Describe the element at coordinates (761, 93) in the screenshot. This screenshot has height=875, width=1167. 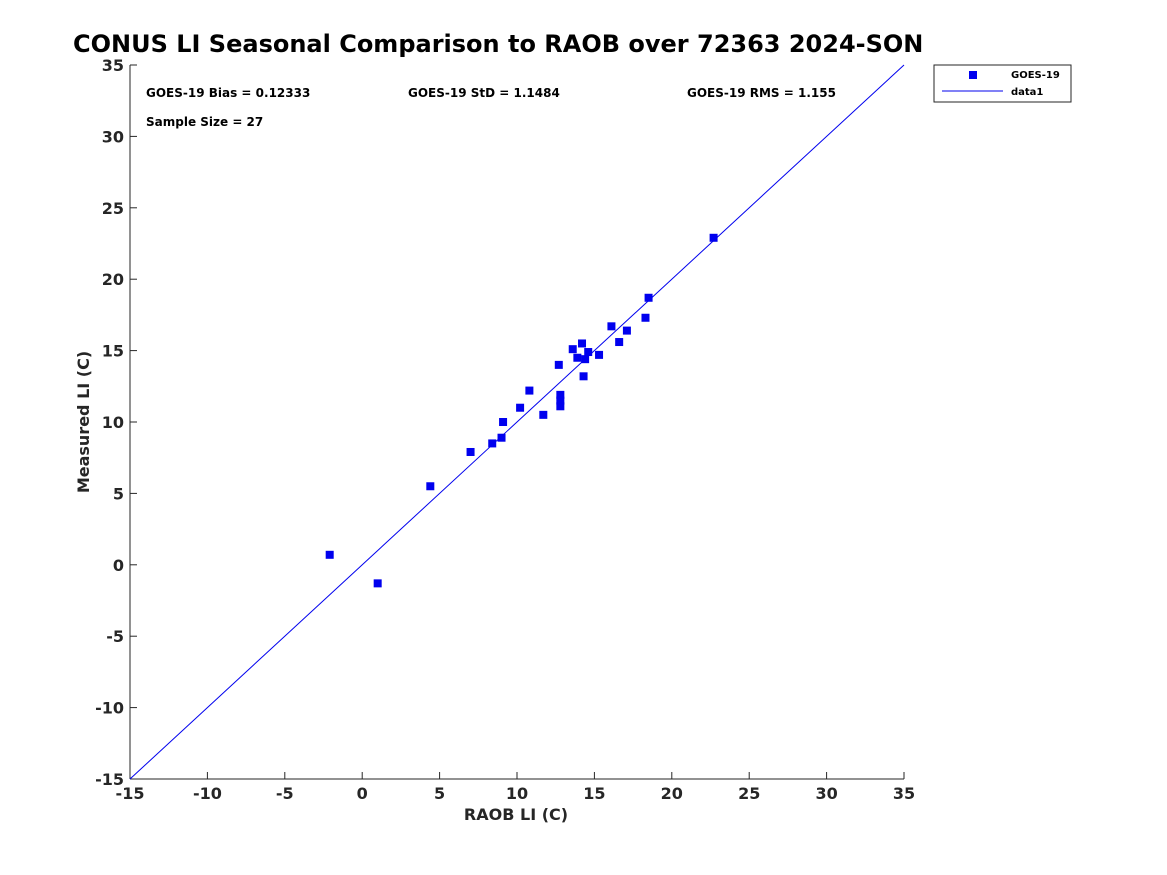
I see `rms-stat: GOES-19 RMS = 1.155` at that location.